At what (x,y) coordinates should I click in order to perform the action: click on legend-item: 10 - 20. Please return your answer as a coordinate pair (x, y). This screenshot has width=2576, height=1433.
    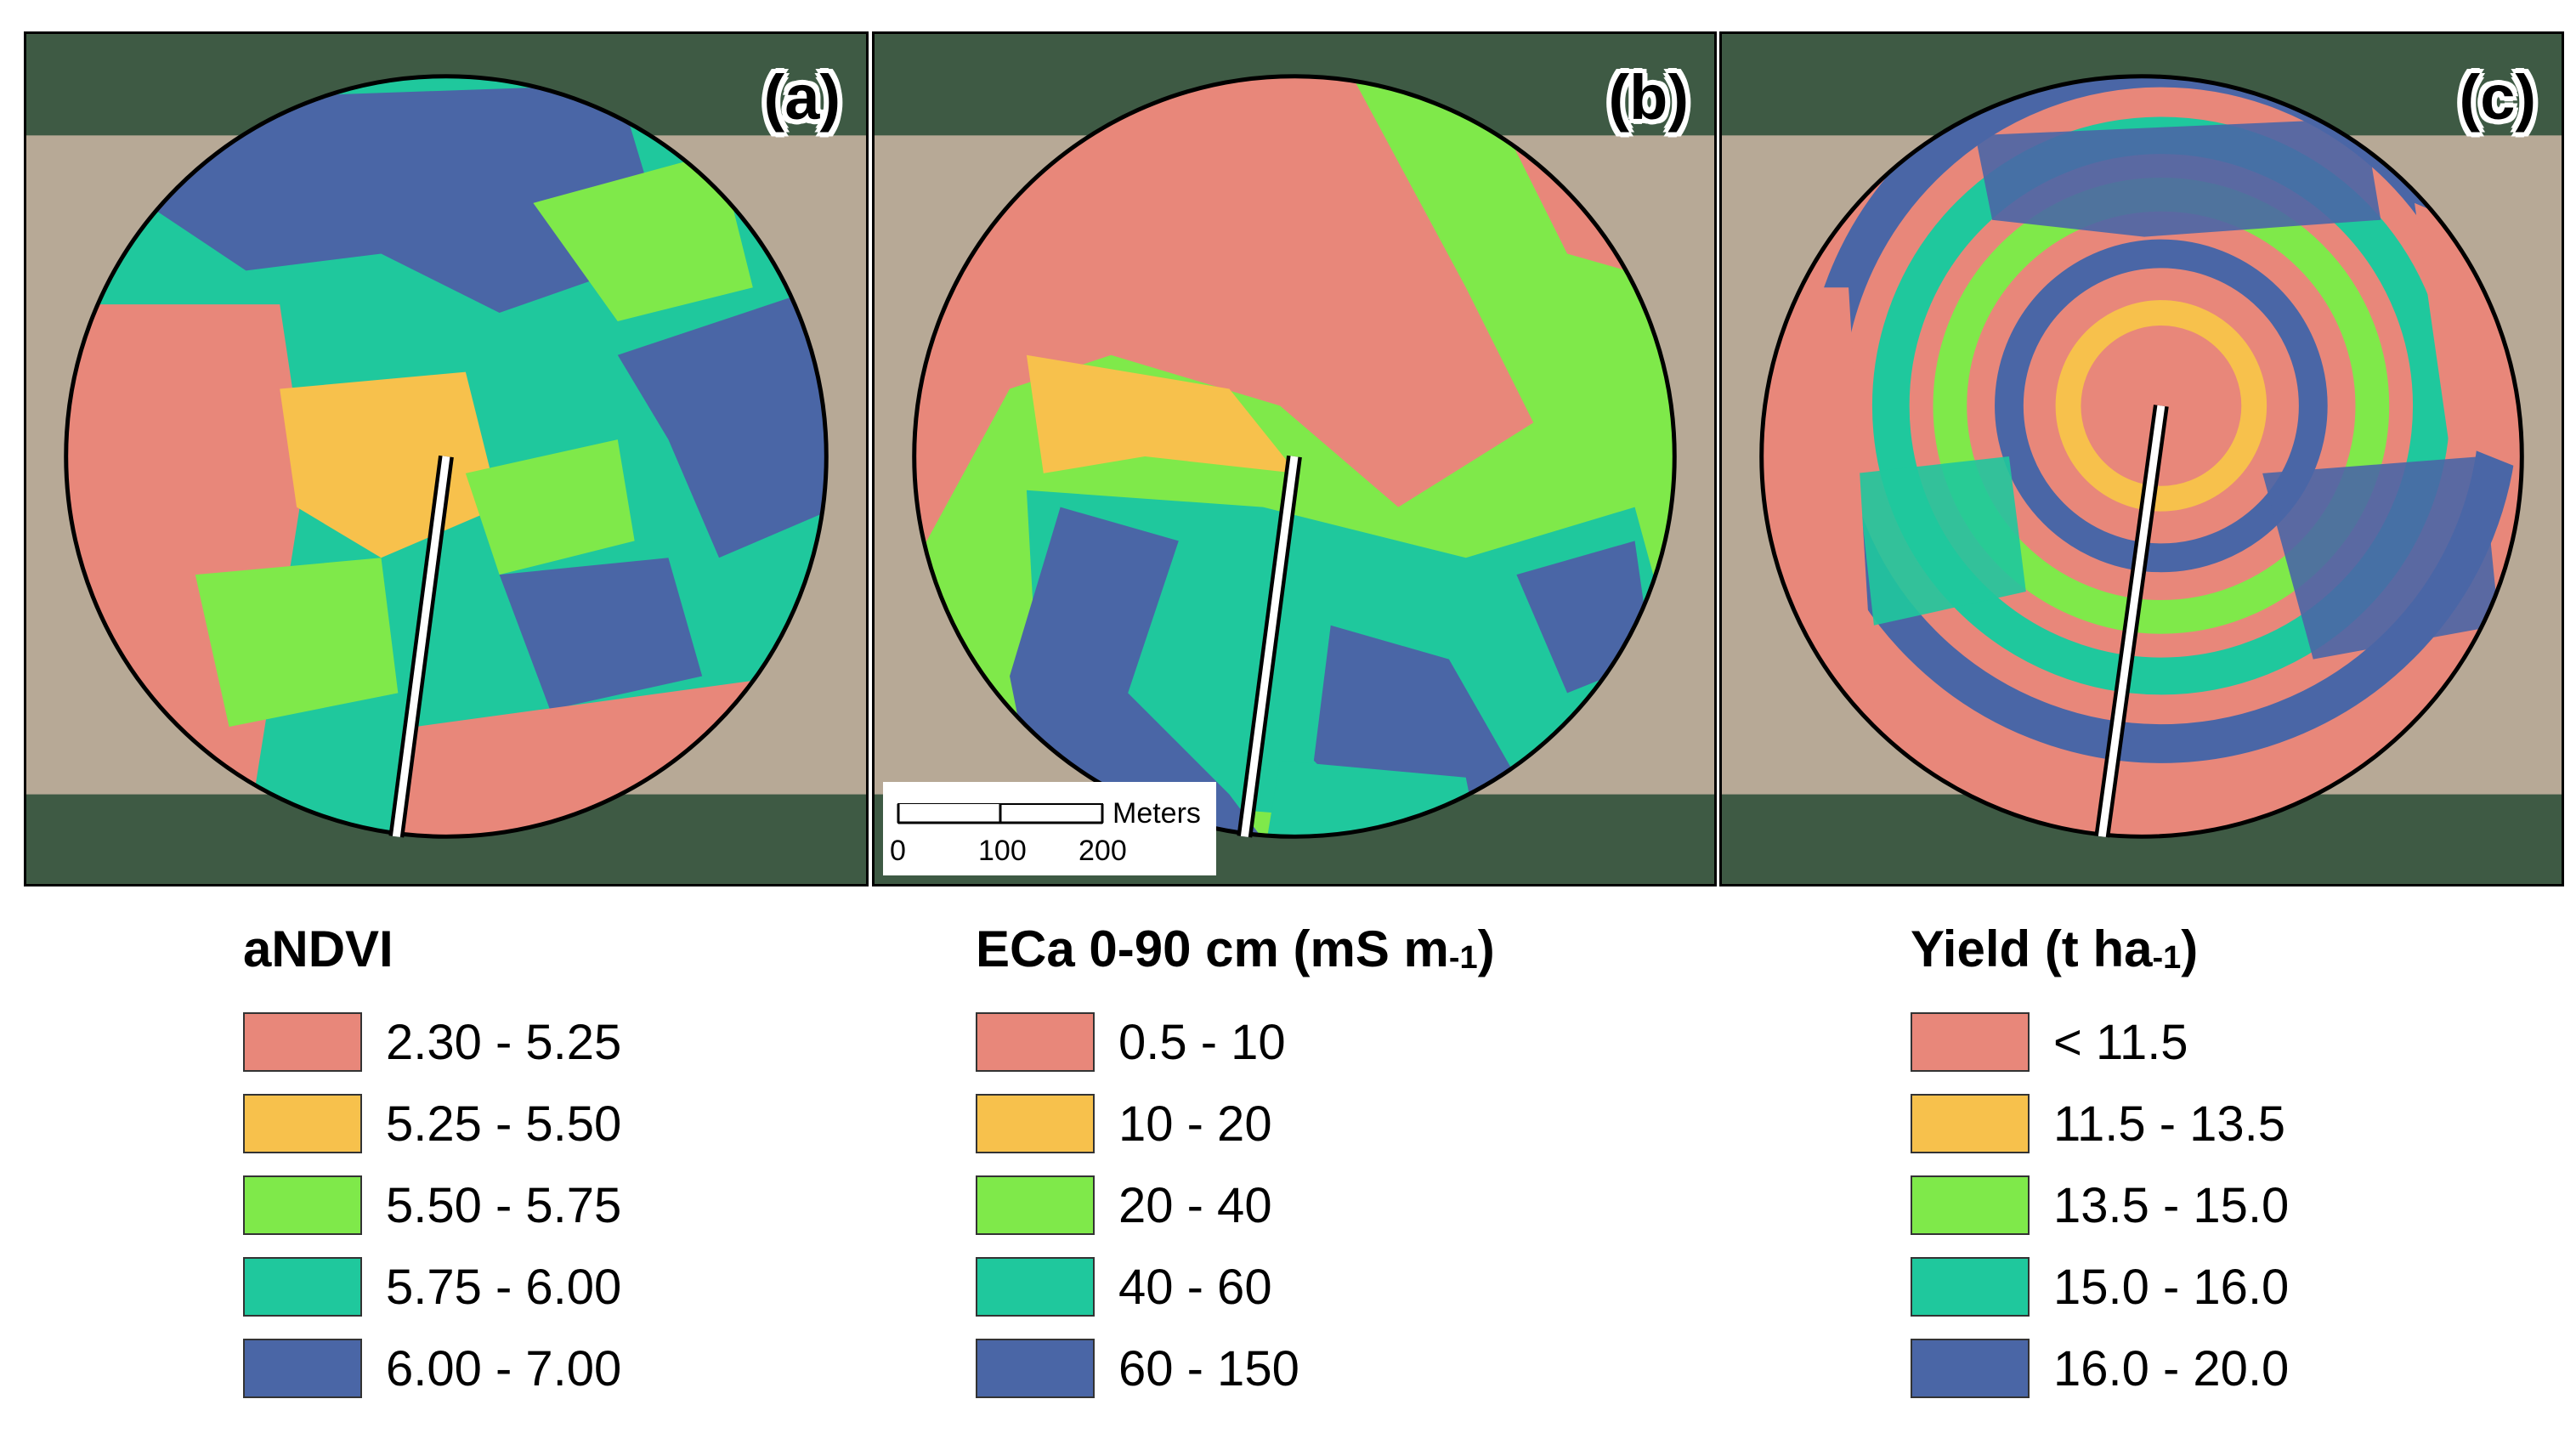
    Looking at the image, I should click on (1235, 1123).